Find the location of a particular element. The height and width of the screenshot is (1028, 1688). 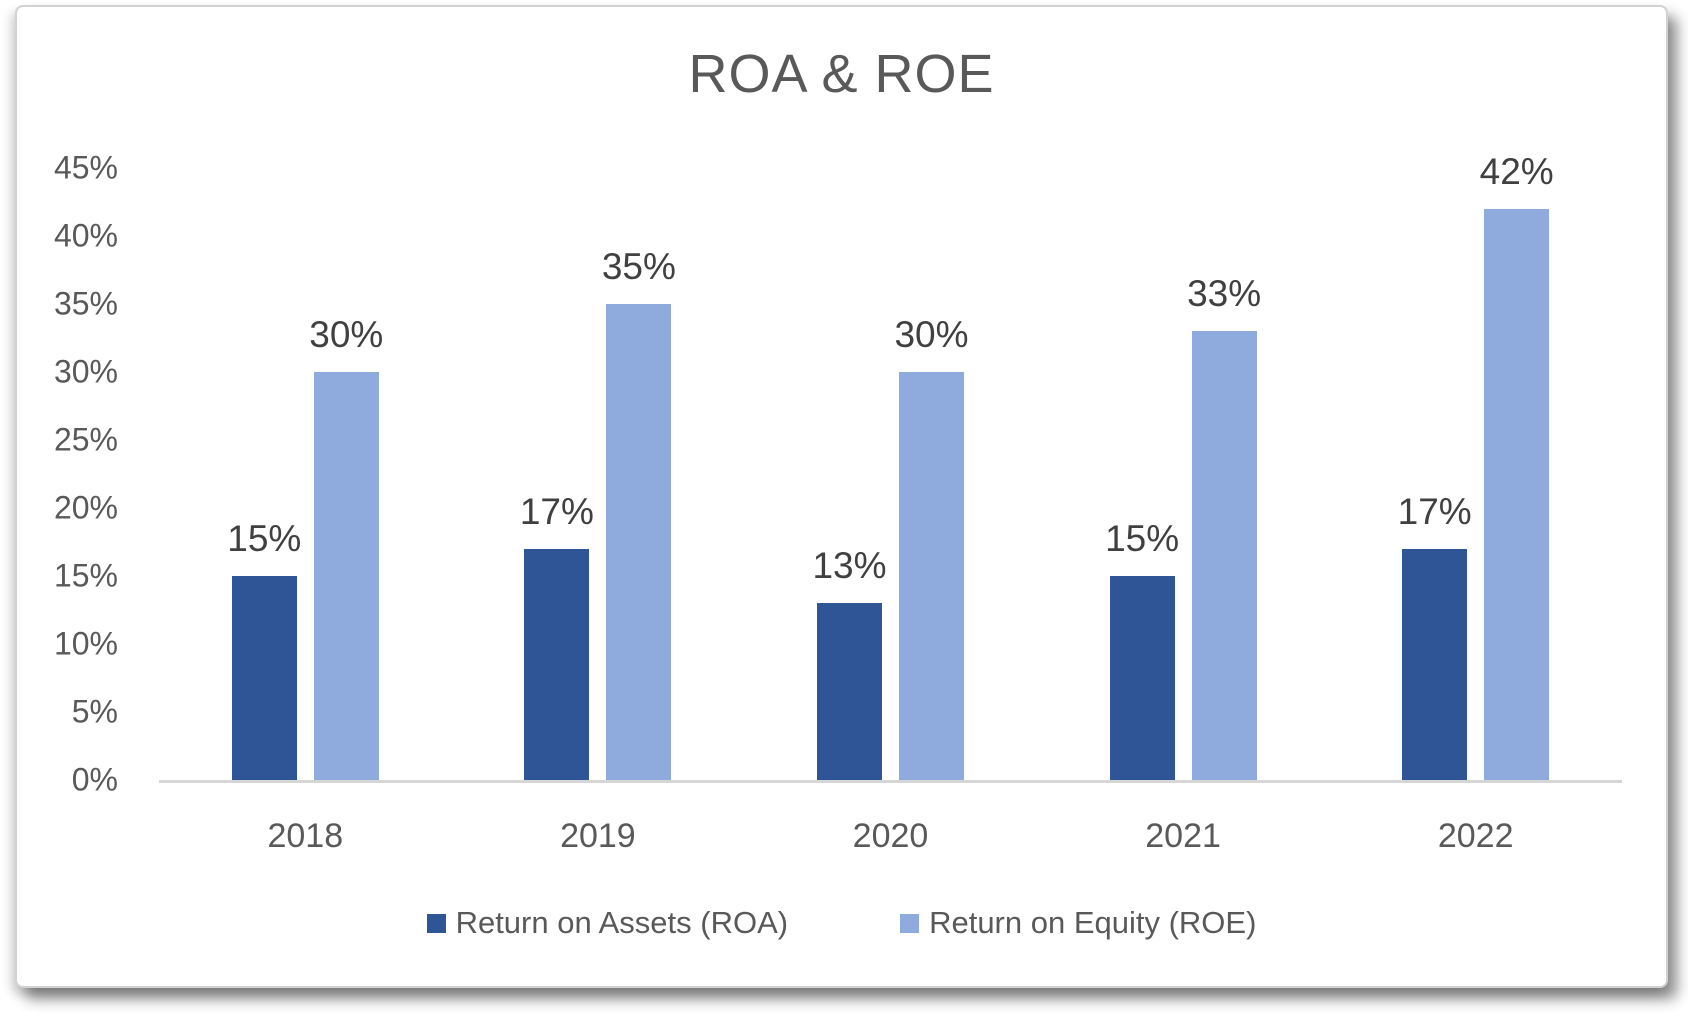

legend-entry-roa: Return on Assets (ROA) is located at coordinates (607, 923).